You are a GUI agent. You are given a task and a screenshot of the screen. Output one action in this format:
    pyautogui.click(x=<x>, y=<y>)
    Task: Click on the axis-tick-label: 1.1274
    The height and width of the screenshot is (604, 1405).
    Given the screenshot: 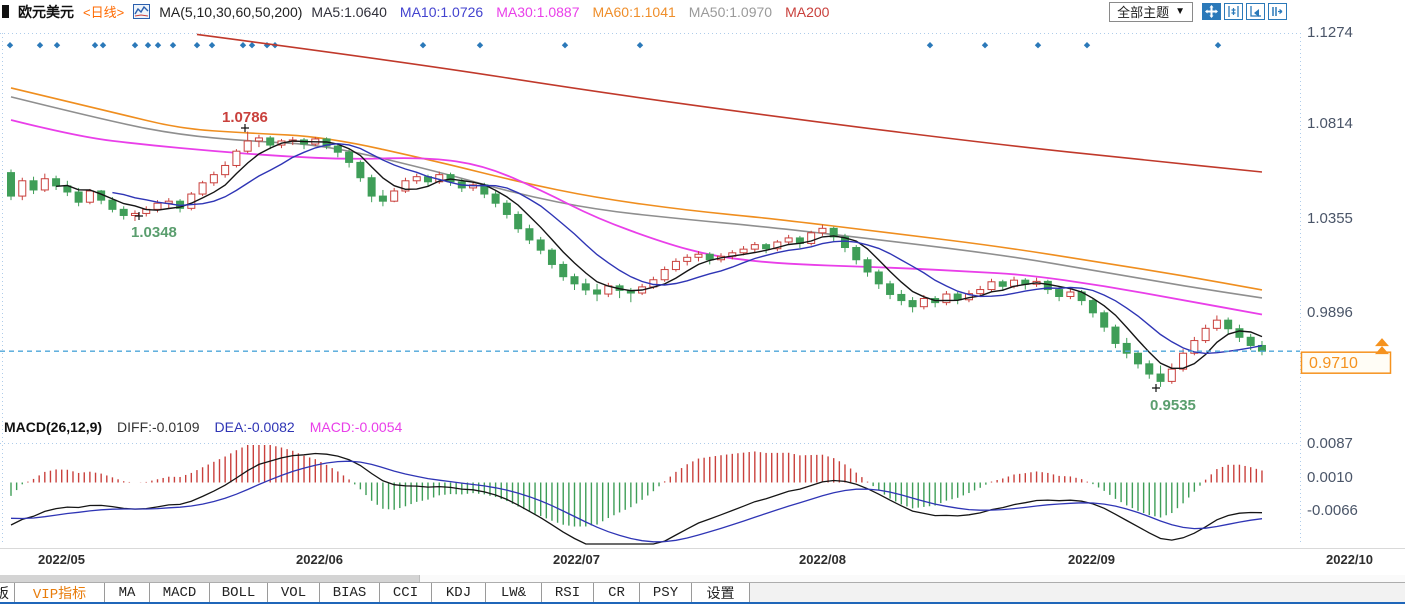 What is the action you would take?
    pyautogui.click(x=1330, y=32)
    